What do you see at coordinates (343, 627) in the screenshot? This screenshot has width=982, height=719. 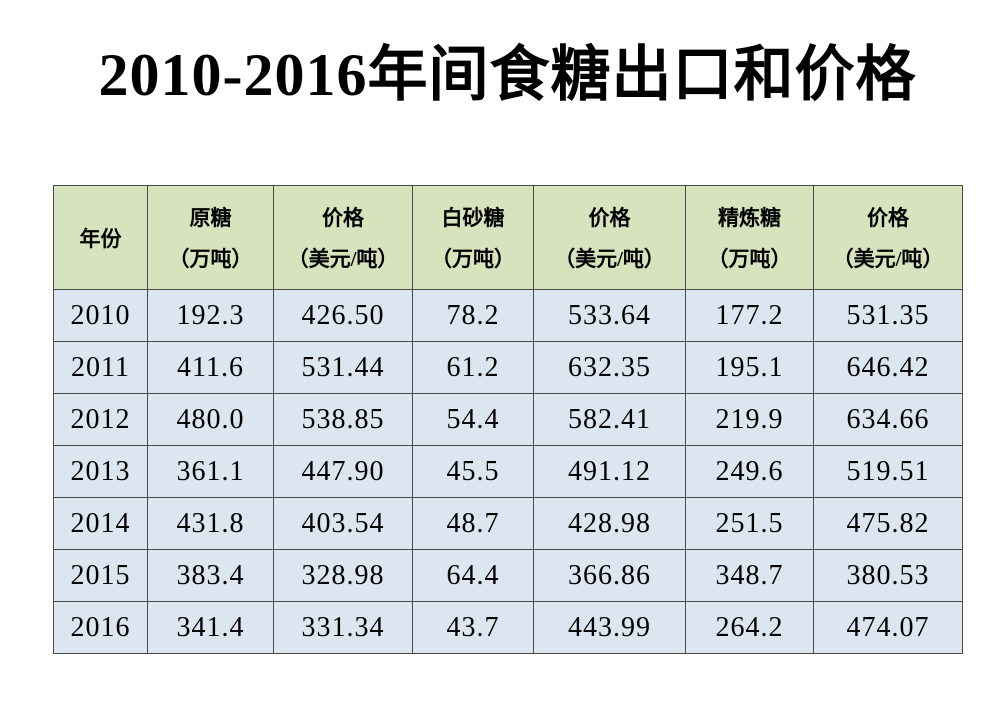 I see `value-cell: 331.34` at bounding box center [343, 627].